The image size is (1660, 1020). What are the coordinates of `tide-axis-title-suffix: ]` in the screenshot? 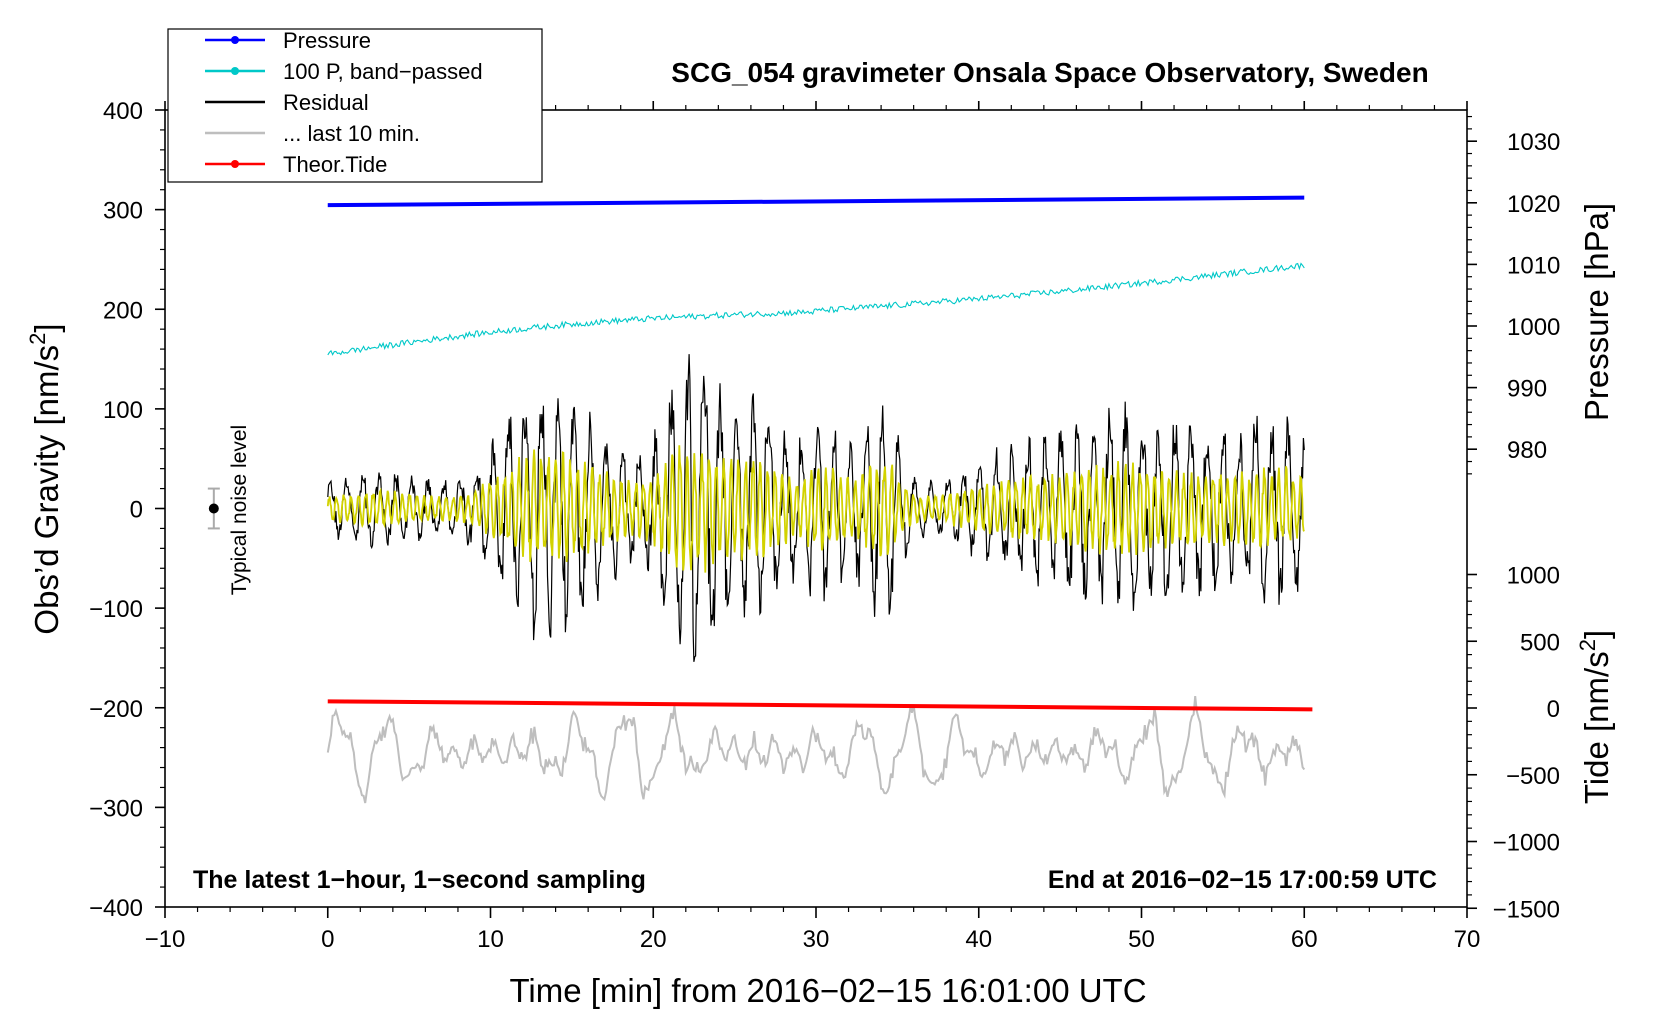 It's located at (1596, 634).